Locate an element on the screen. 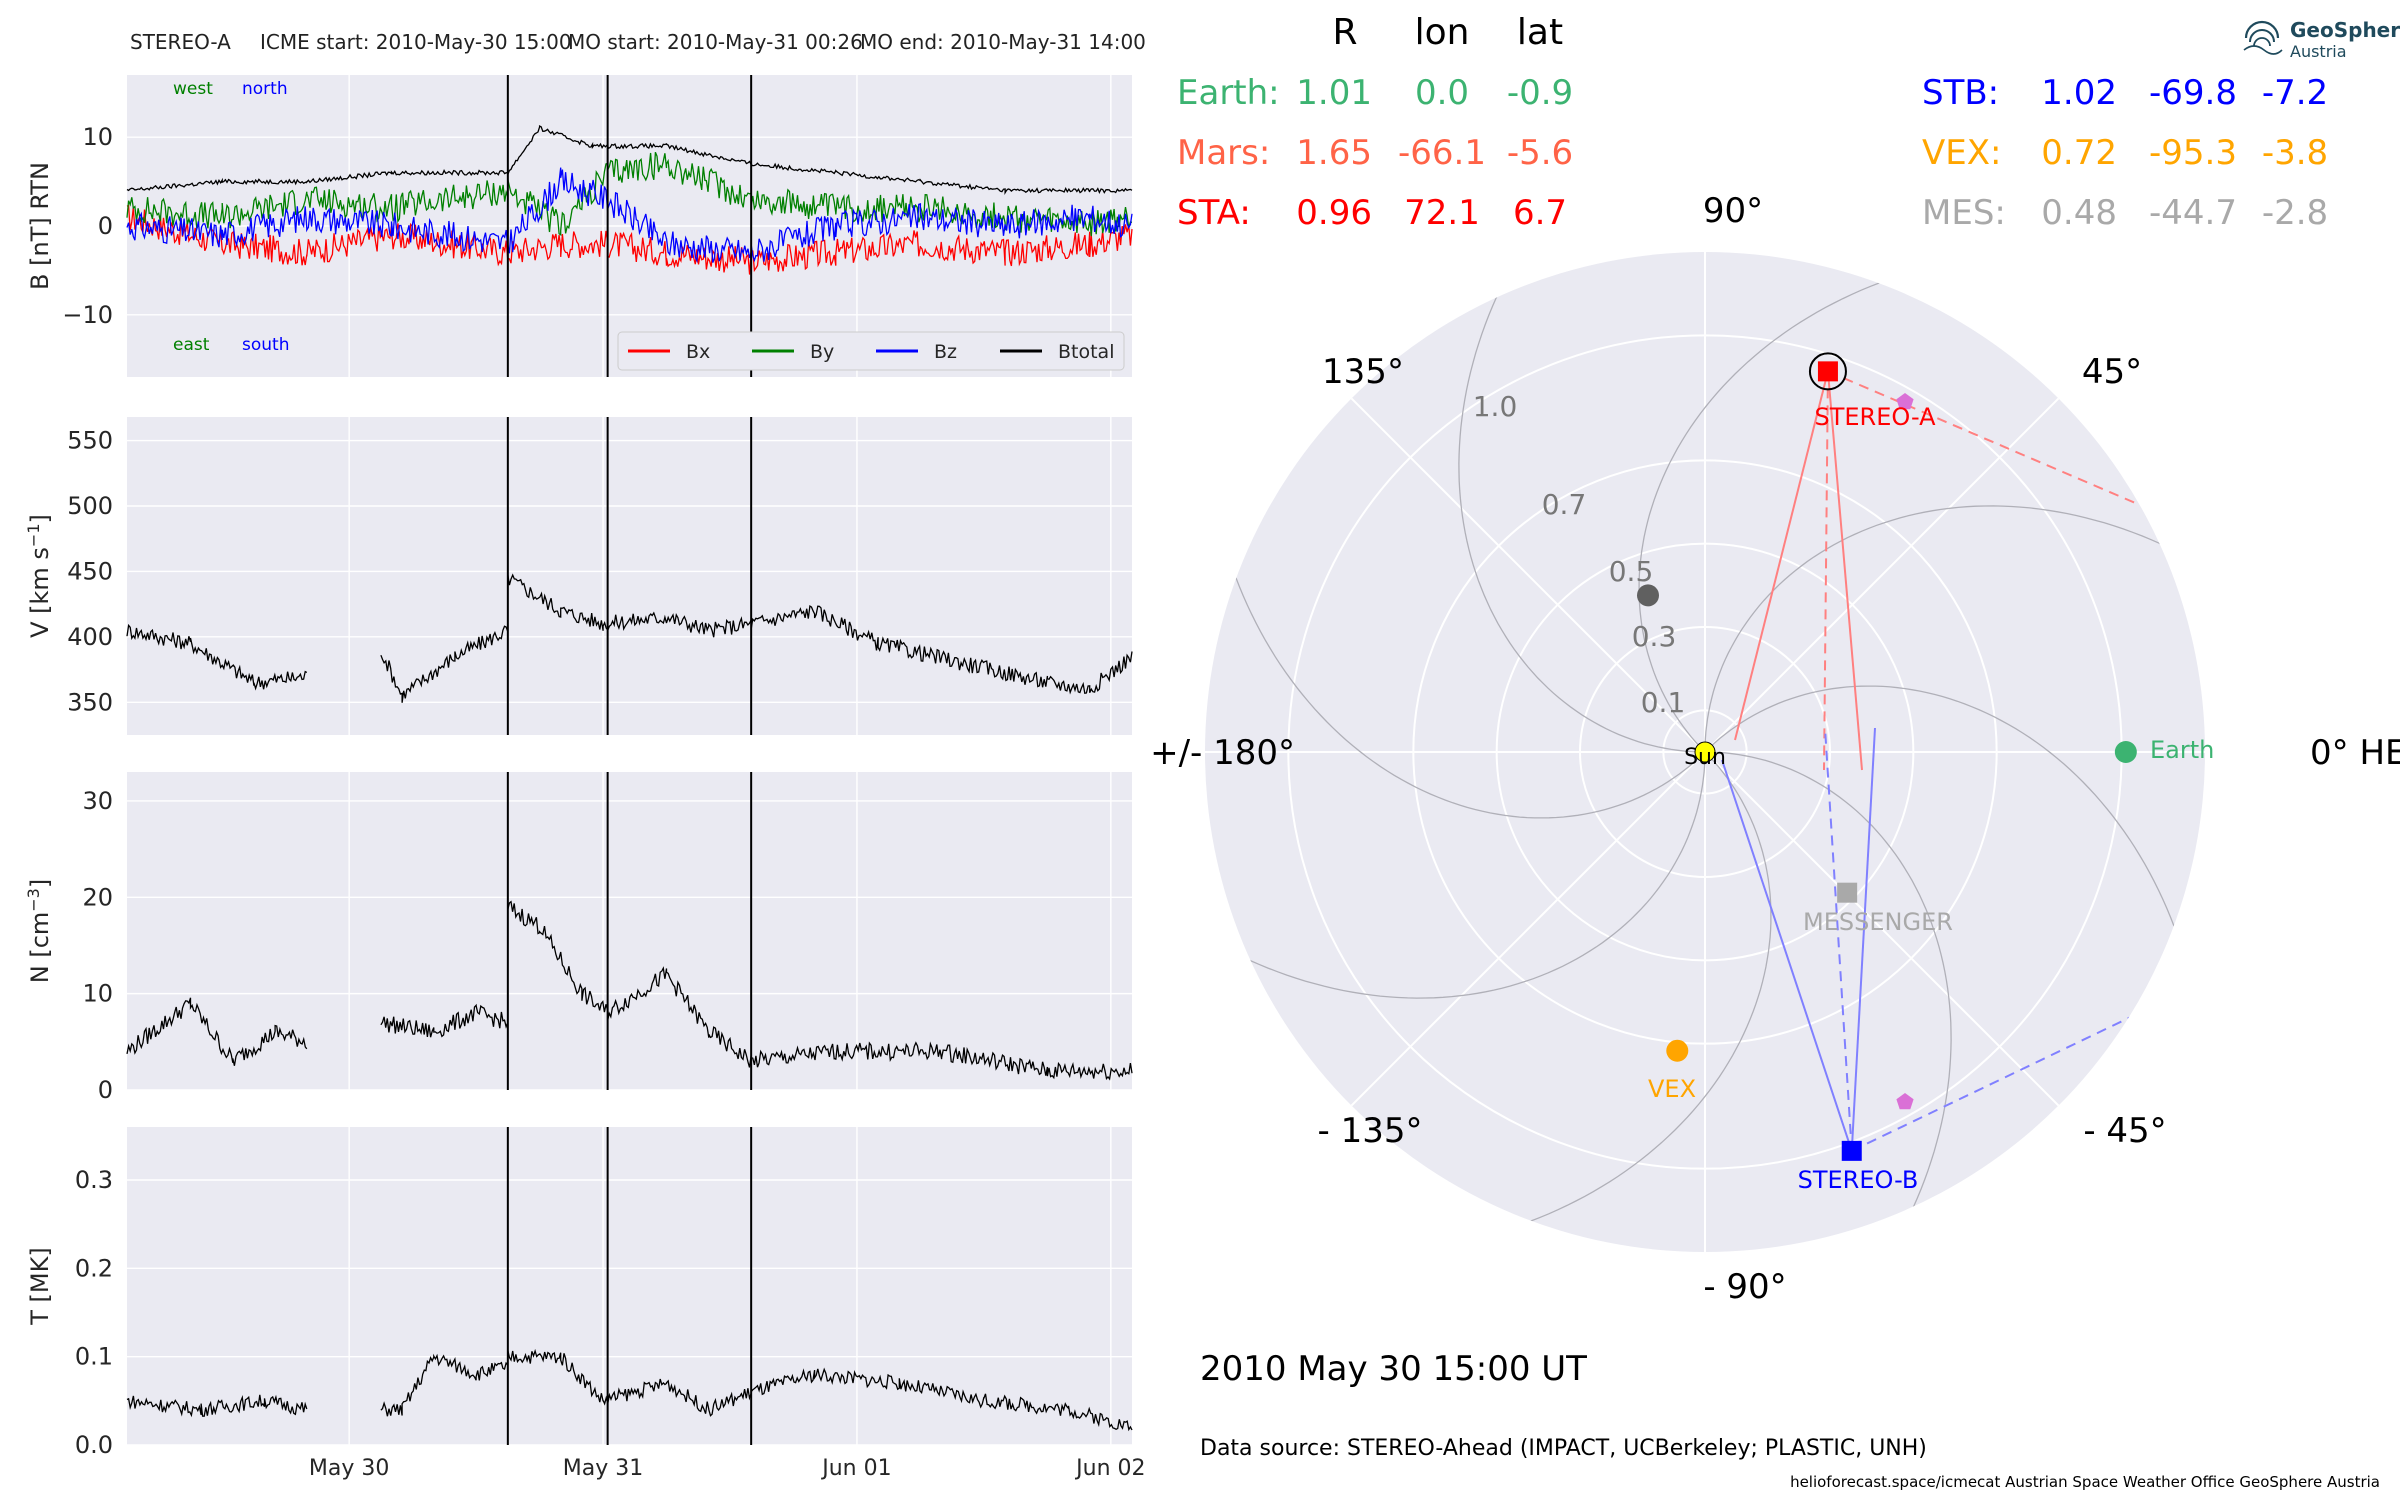  spacecraft-label: STEREO-A is located at coordinates (180, 42).